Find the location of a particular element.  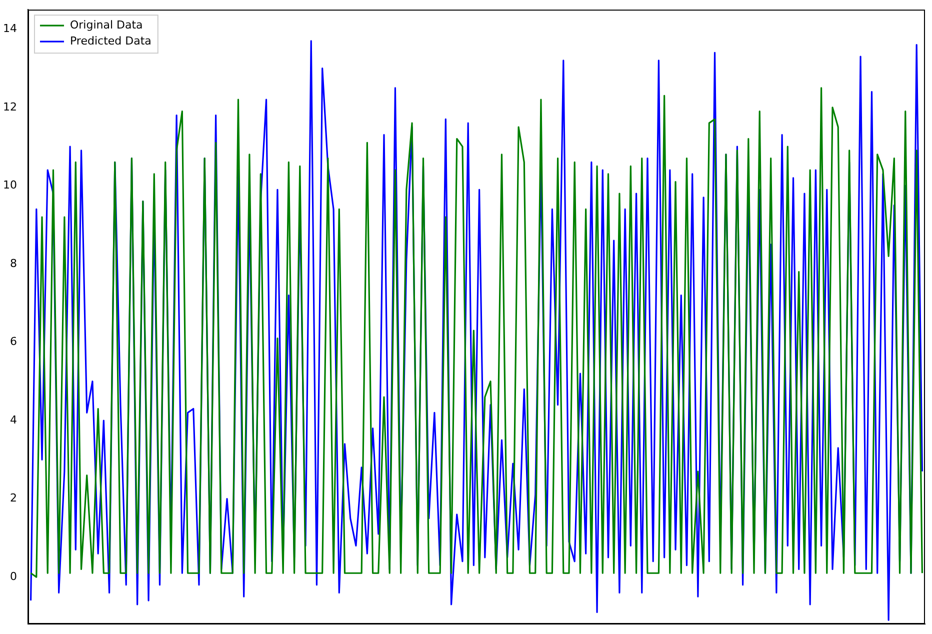

y-tick-label: 4 is located at coordinates (13, 419).